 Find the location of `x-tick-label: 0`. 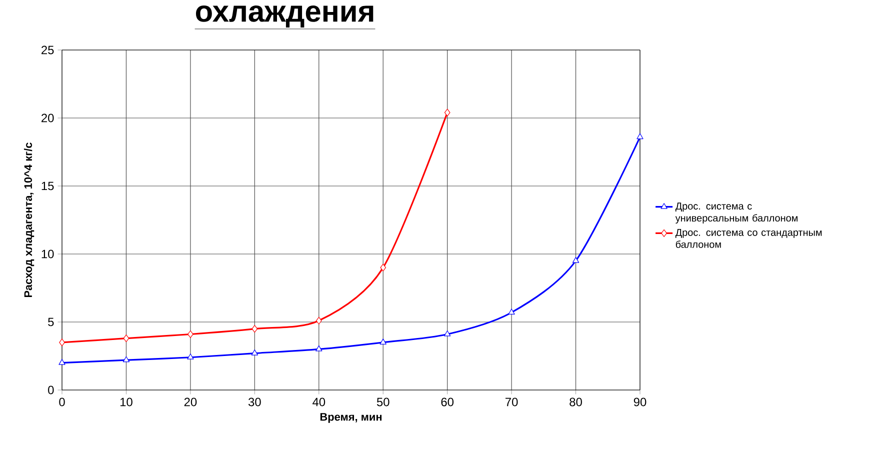

x-tick-label: 0 is located at coordinates (62, 402).